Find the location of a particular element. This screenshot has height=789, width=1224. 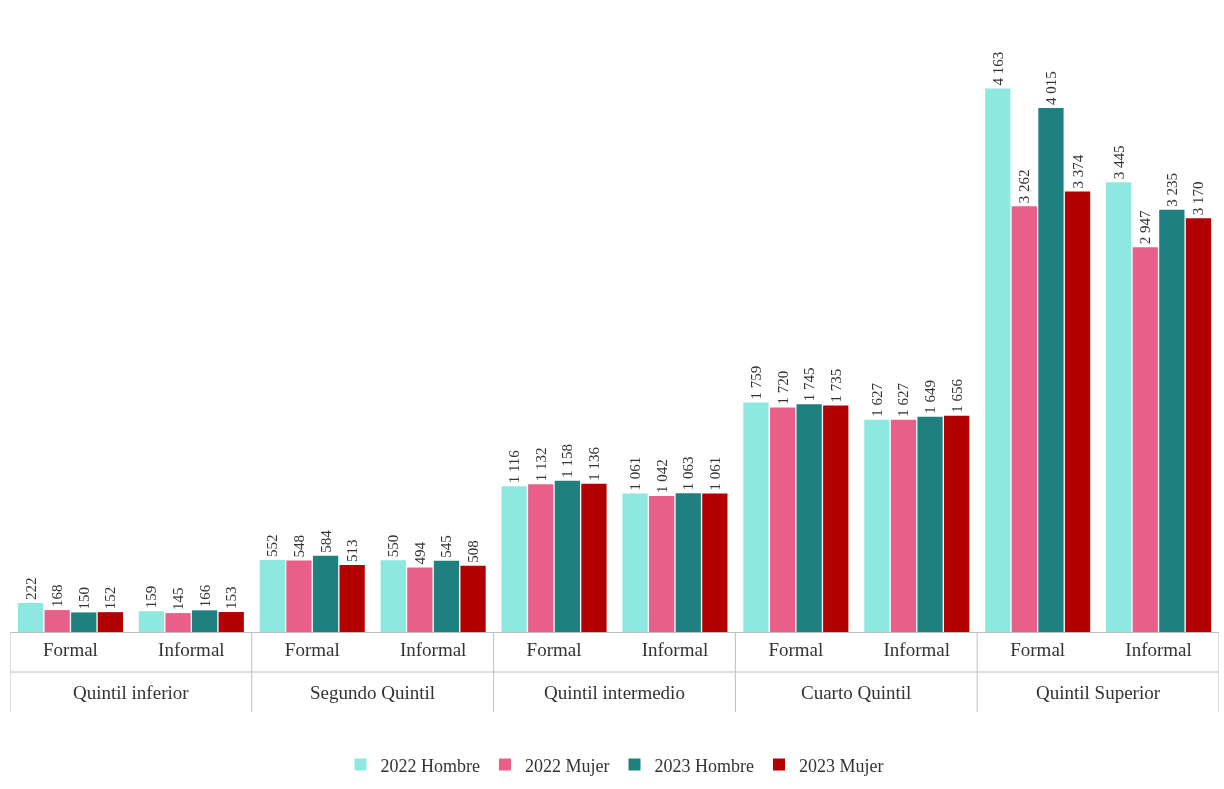

data-label: 3 374 is located at coordinates (1077, 171).